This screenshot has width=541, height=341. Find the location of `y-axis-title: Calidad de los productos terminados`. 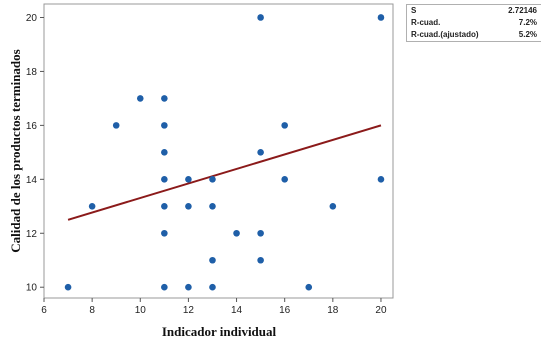

y-axis-title: Calidad de los productos terminados is located at coordinates (15, 150).